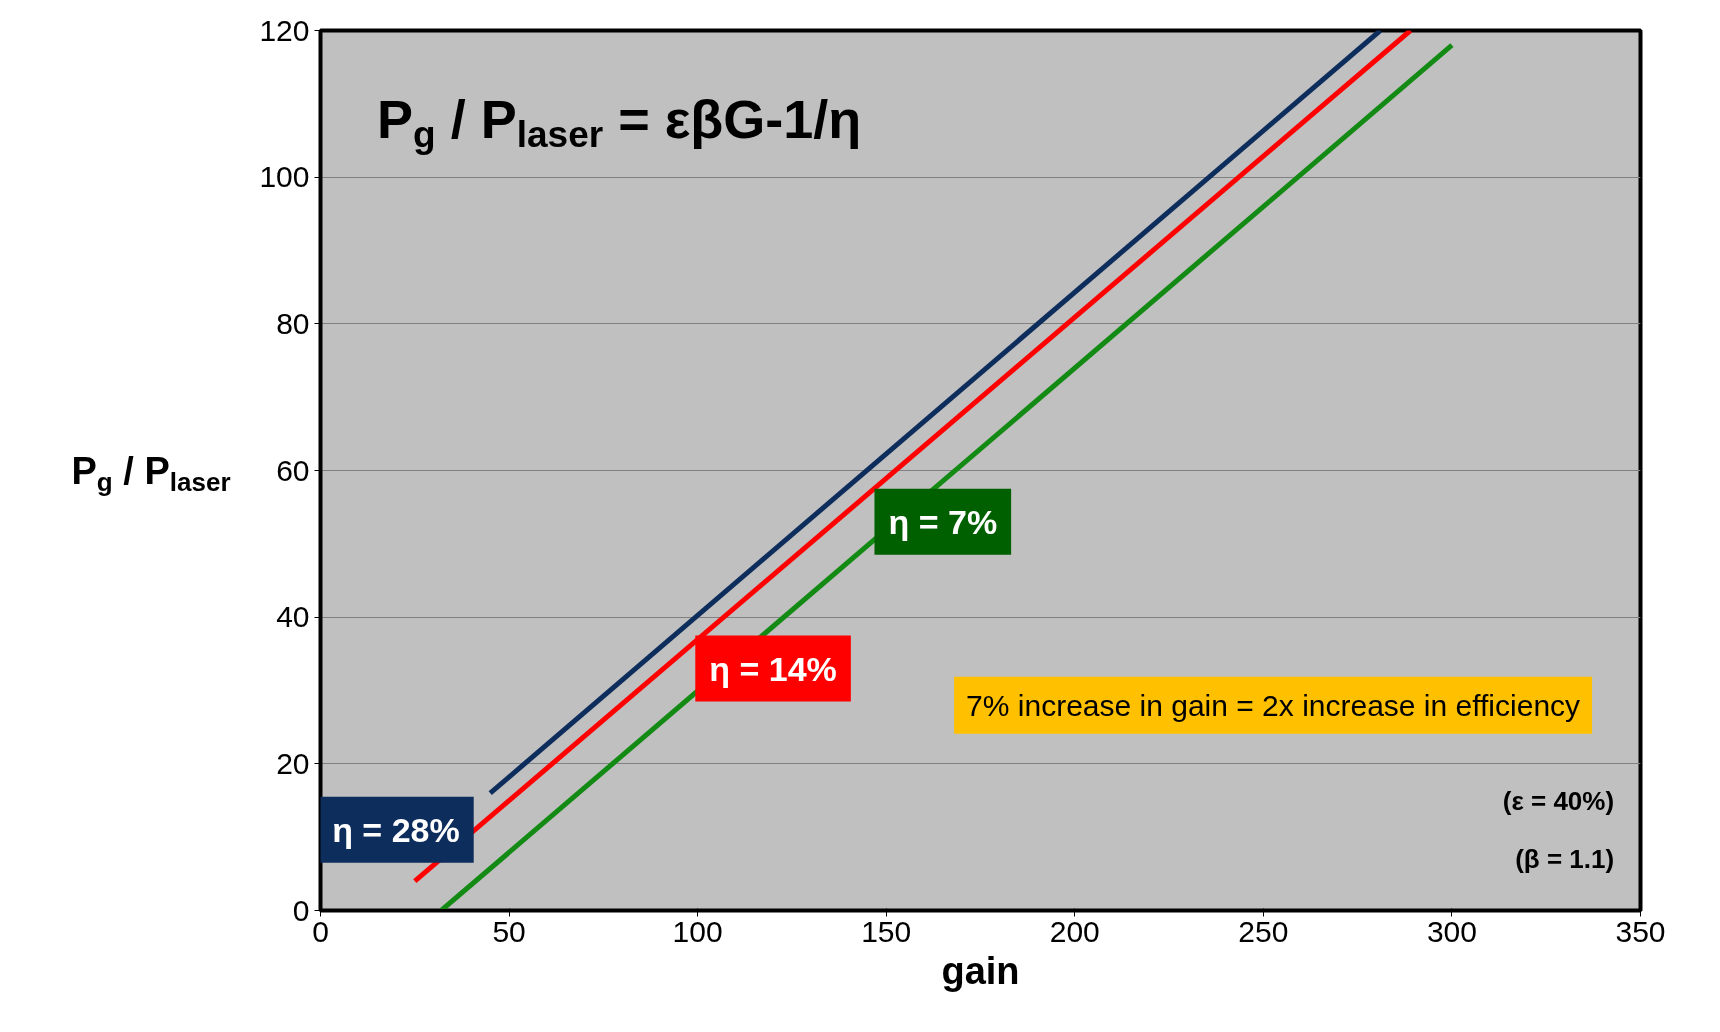 This screenshot has height=1032, width=1720. Describe the element at coordinates (293, 763) in the screenshot. I see `y-tick-label: 20` at that location.